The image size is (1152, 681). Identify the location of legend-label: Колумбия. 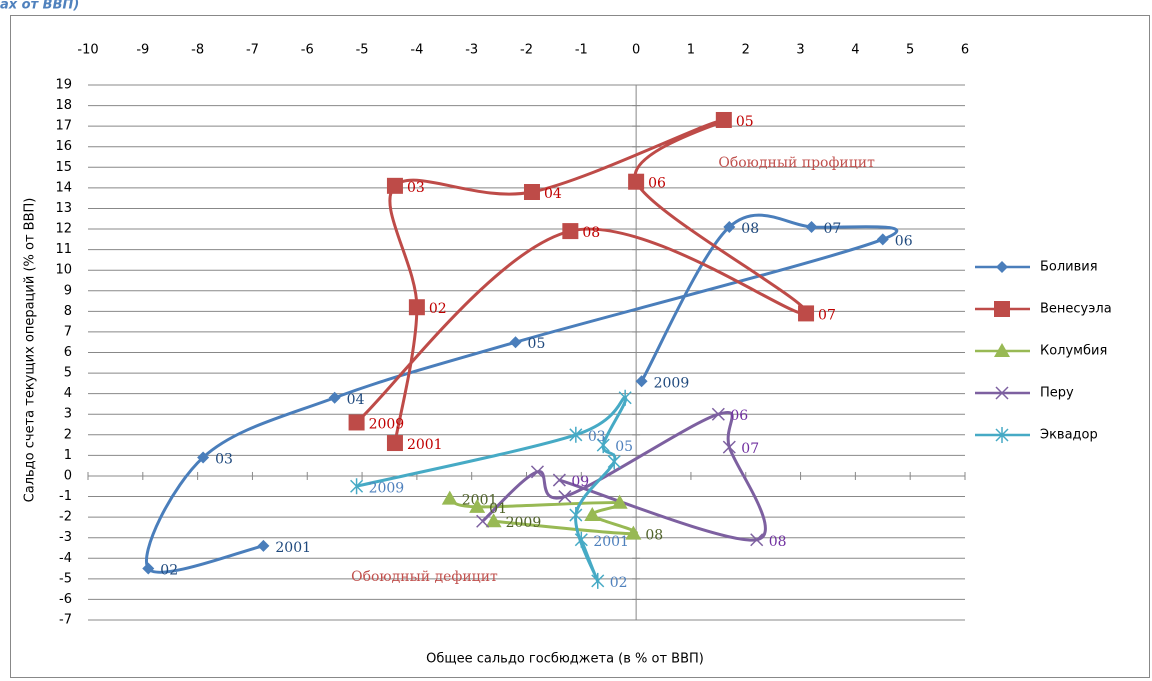
(1073, 351).